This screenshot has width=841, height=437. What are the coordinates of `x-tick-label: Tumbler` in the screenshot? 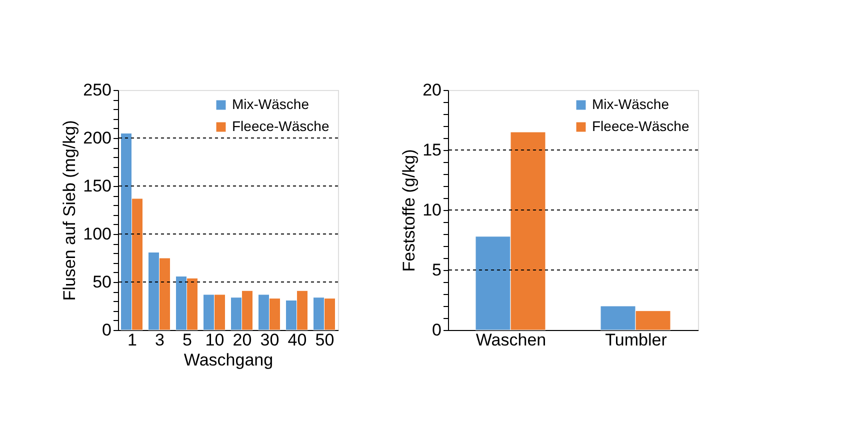 It's located at (636, 340).